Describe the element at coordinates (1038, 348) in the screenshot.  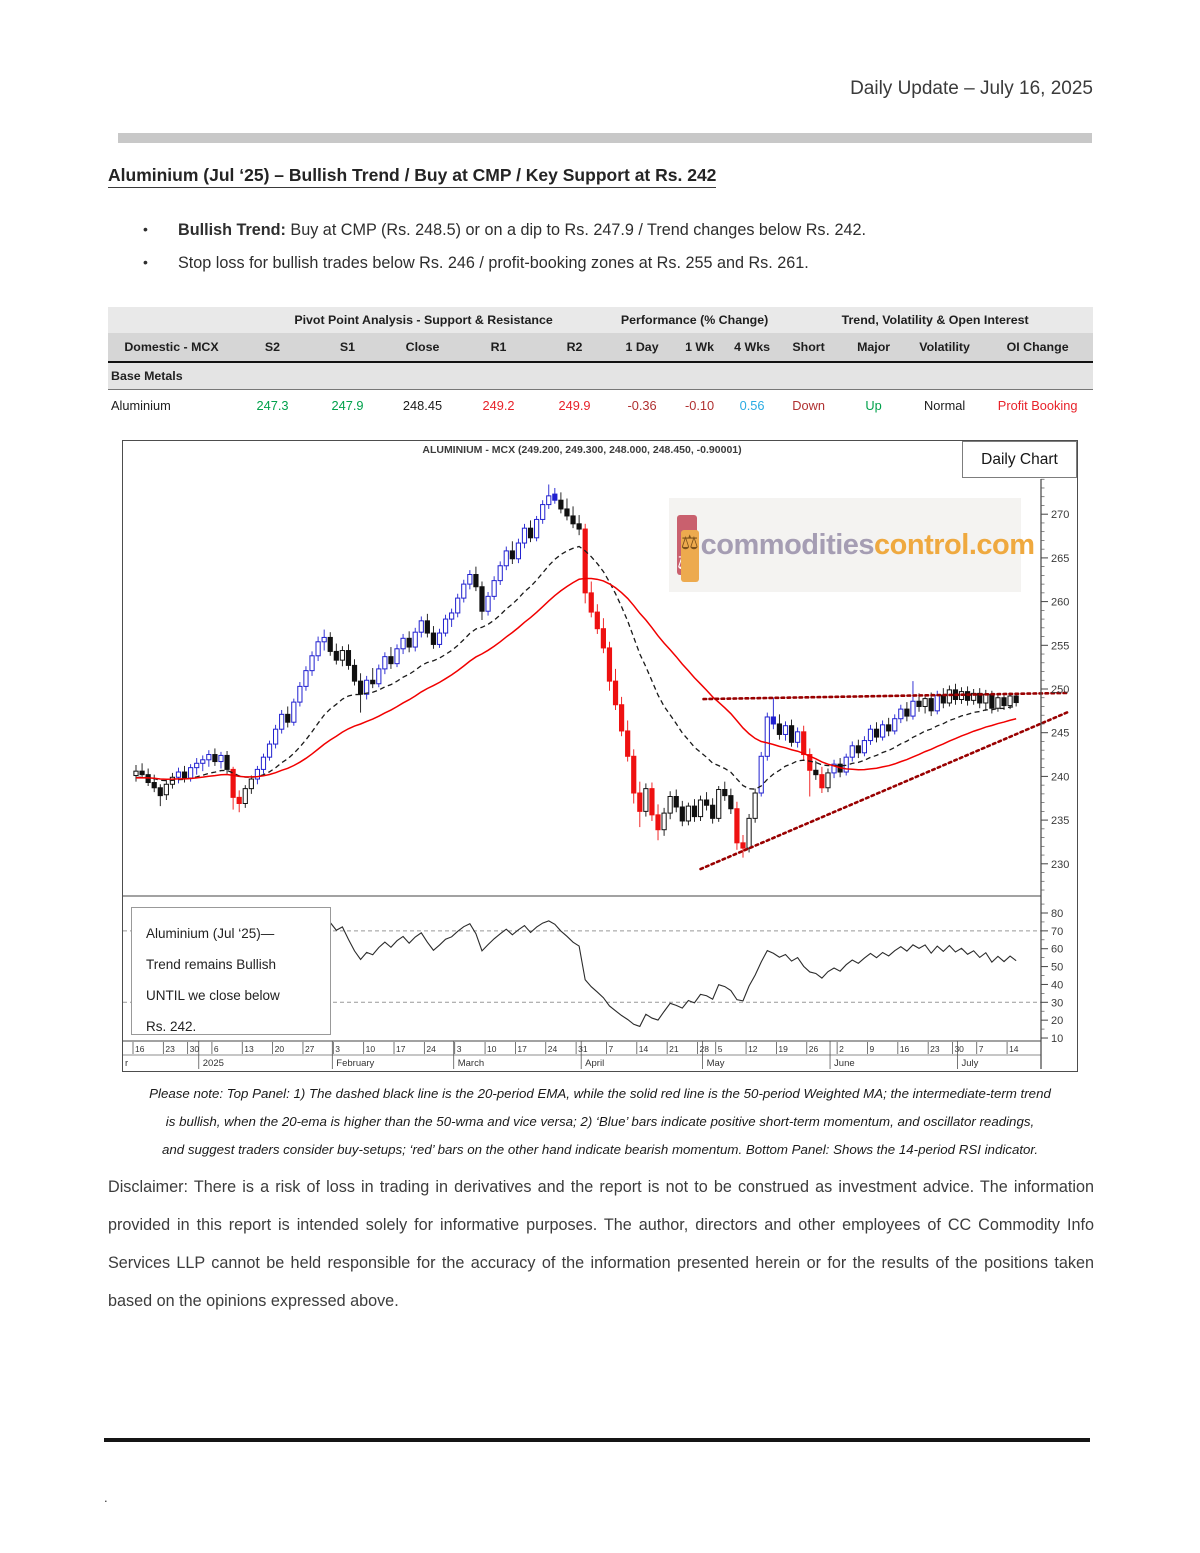
I see `table-column-header: OI Change` at that location.